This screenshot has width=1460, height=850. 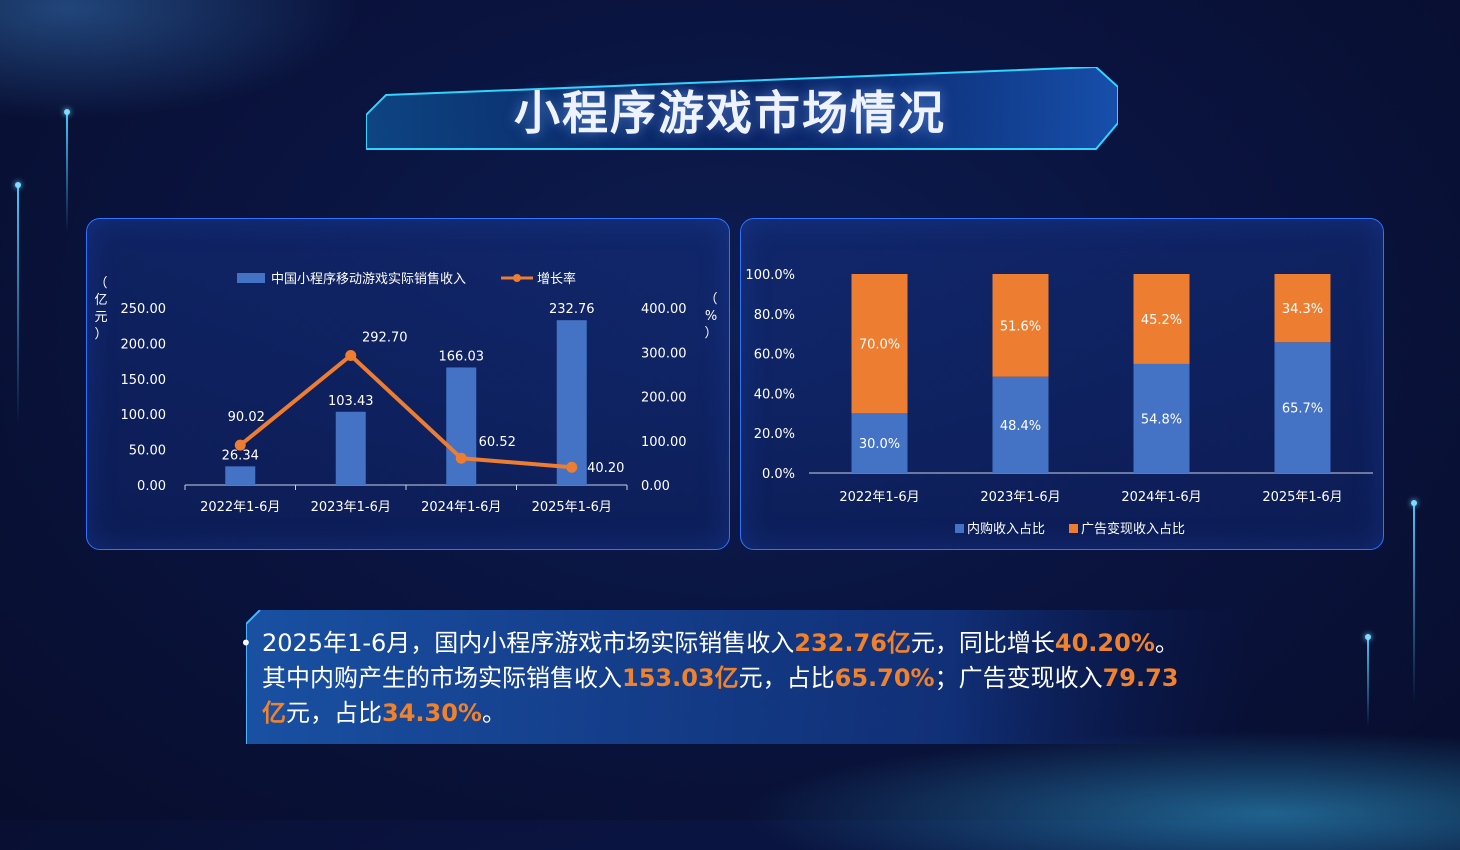 What do you see at coordinates (720, 695) in the screenshot?
I see `summary-highlight: 79.73亿` at bounding box center [720, 695].